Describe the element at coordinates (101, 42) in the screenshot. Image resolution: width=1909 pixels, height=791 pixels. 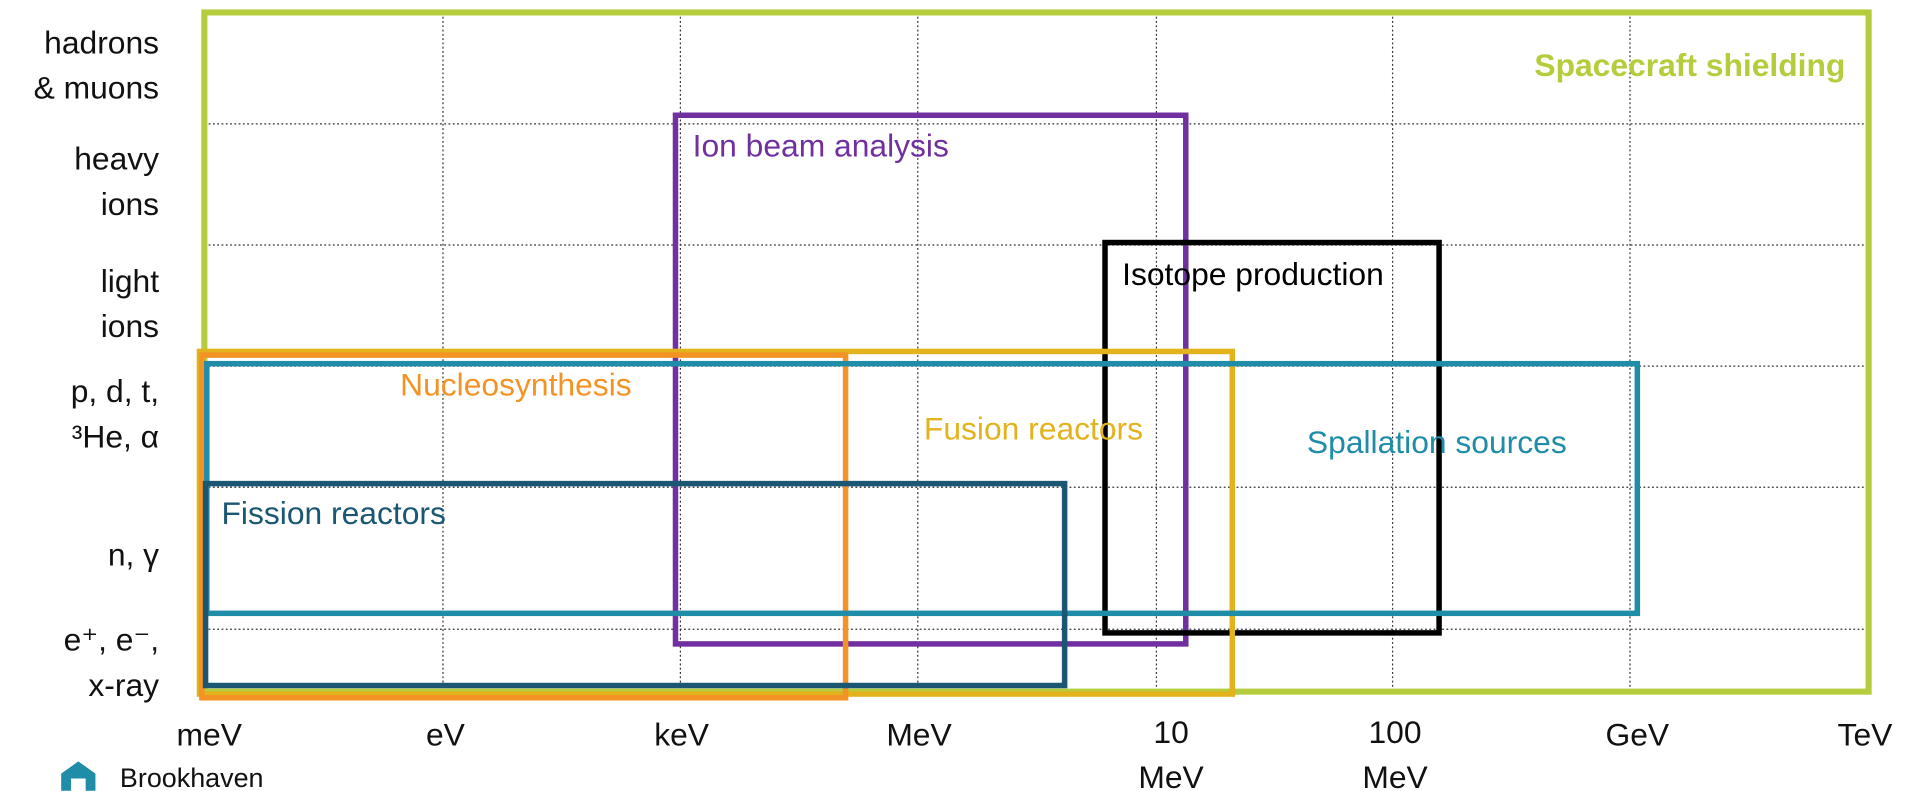
I see `row-label: hadrons` at that location.